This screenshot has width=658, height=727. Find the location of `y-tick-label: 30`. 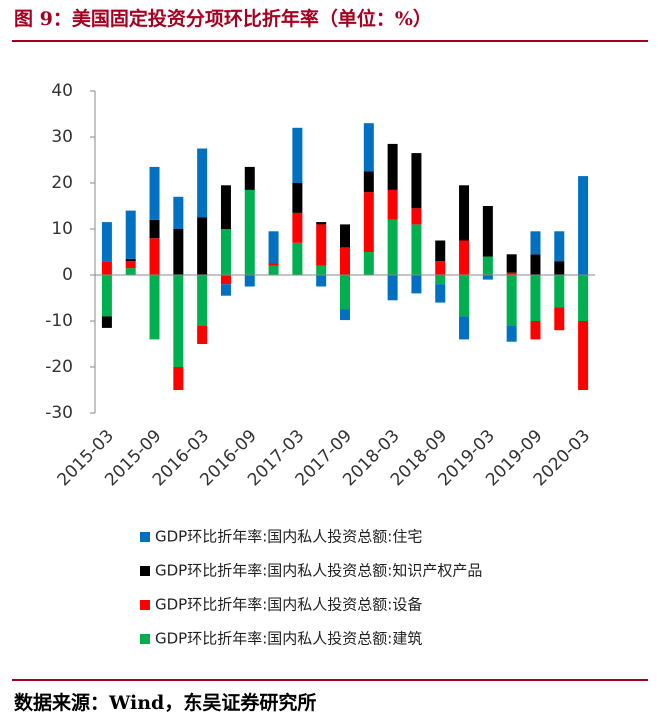

y-tick-label: 30 is located at coordinates (62, 137).